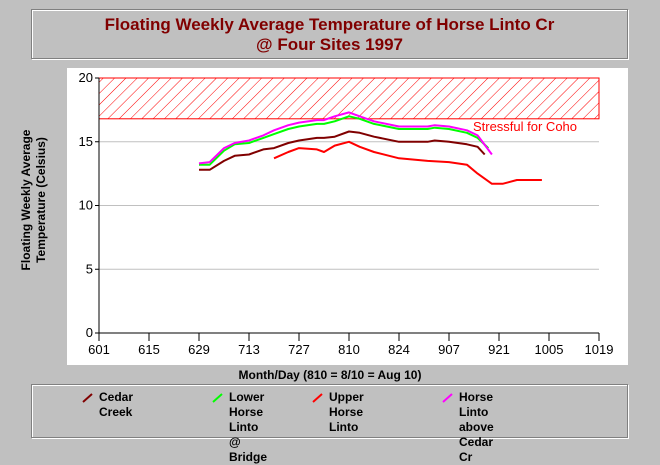 The height and width of the screenshot is (465, 660). I want to click on x-tick-label: 601, so click(99, 349).